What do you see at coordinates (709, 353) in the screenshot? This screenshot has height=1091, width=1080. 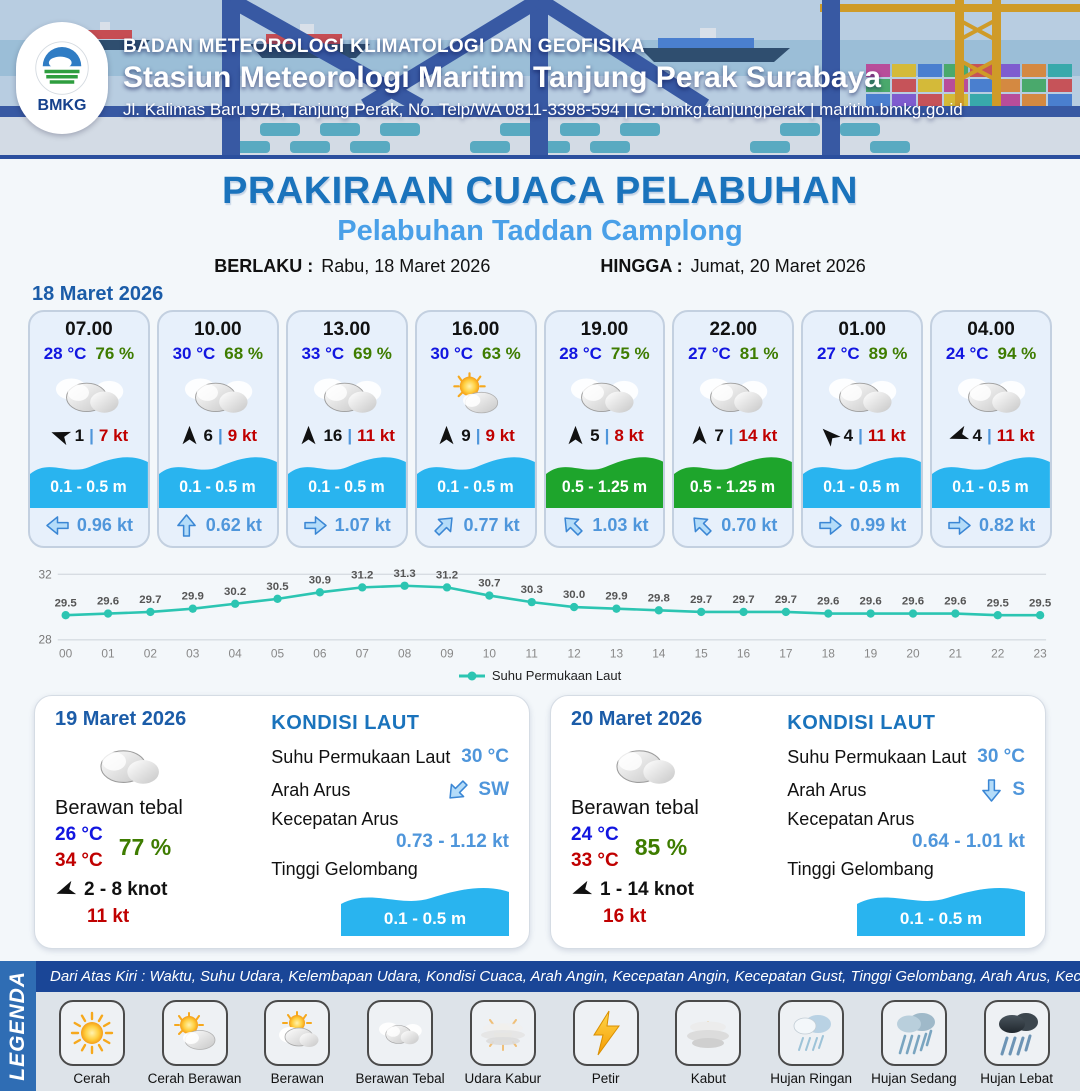 I see `card-temp: 27 °C` at bounding box center [709, 353].